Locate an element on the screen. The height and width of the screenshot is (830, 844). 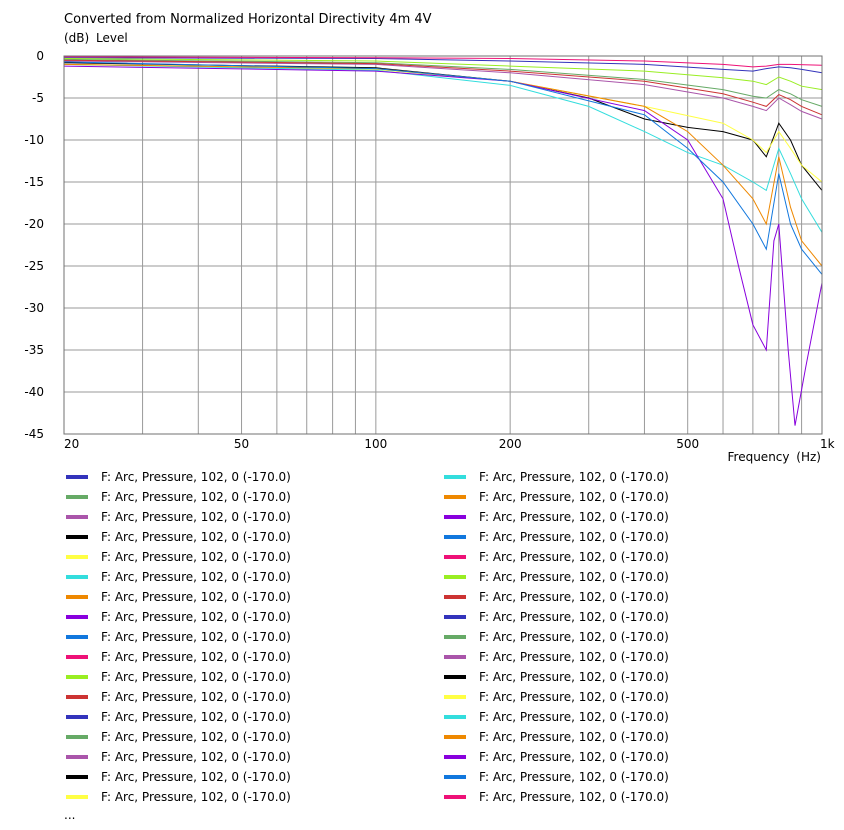
x-tick-label: 500 is located at coordinates (687, 444).